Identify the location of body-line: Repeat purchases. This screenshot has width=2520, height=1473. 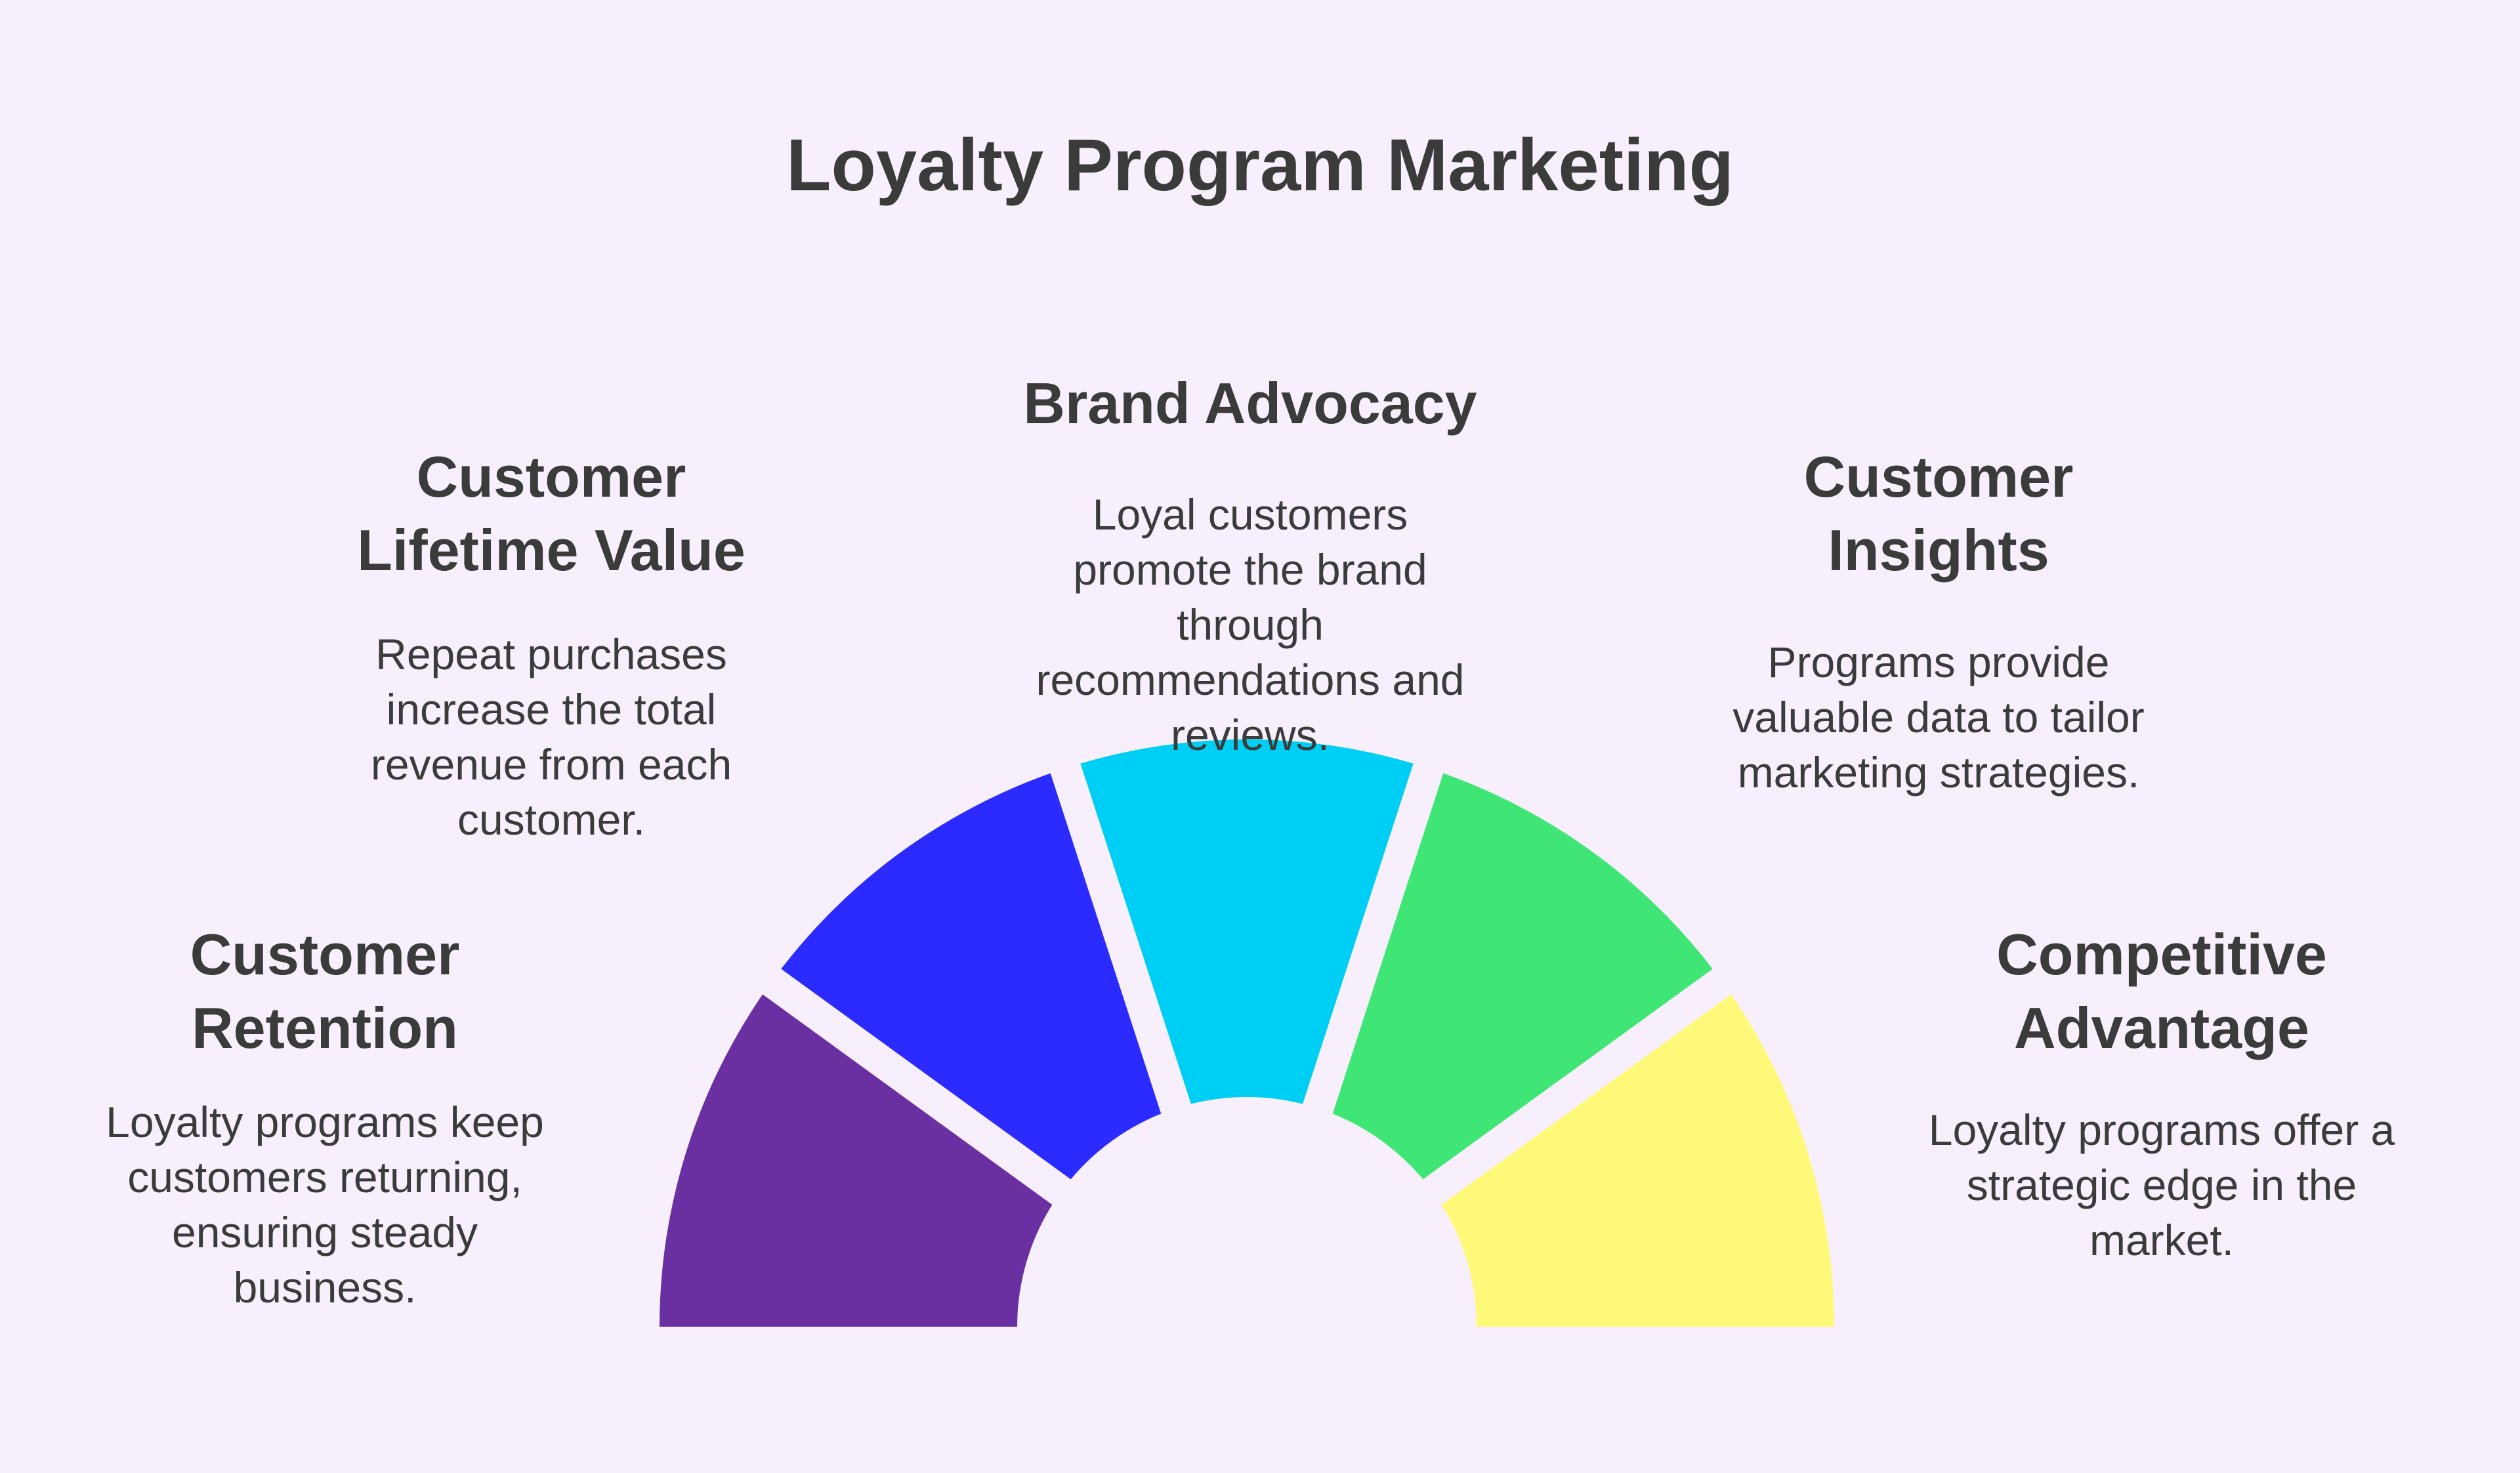
(551, 654).